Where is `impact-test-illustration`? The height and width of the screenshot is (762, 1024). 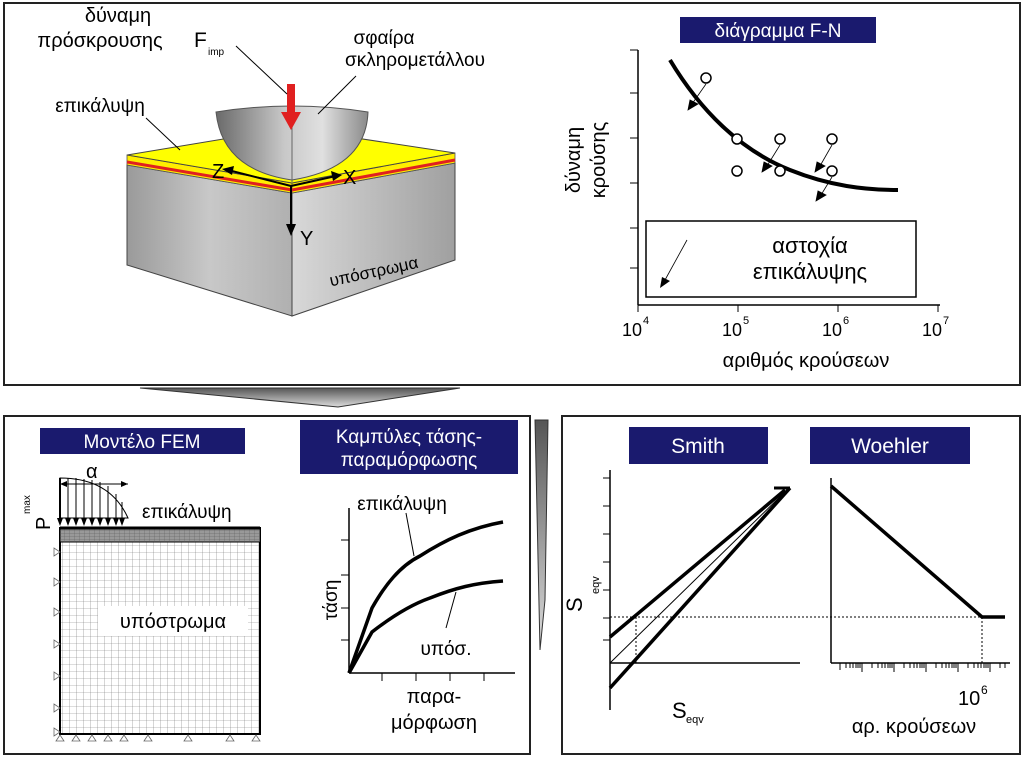
impact-test-illustration is located at coordinates (291, 181).